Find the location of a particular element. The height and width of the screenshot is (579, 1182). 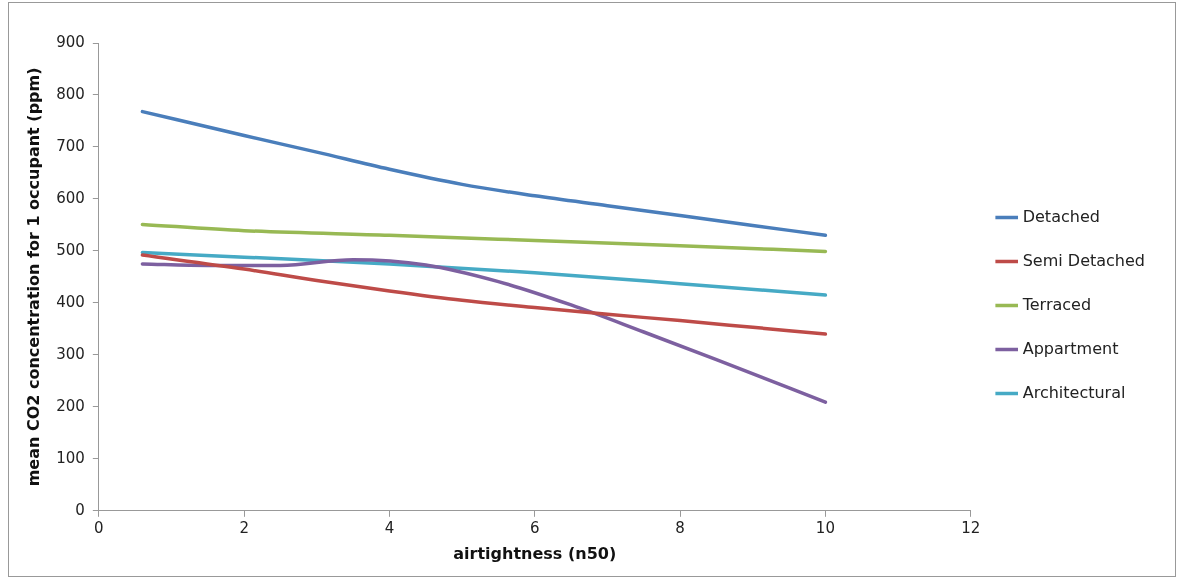

legend-label: Terraced is located at coordinates (1056, 304).